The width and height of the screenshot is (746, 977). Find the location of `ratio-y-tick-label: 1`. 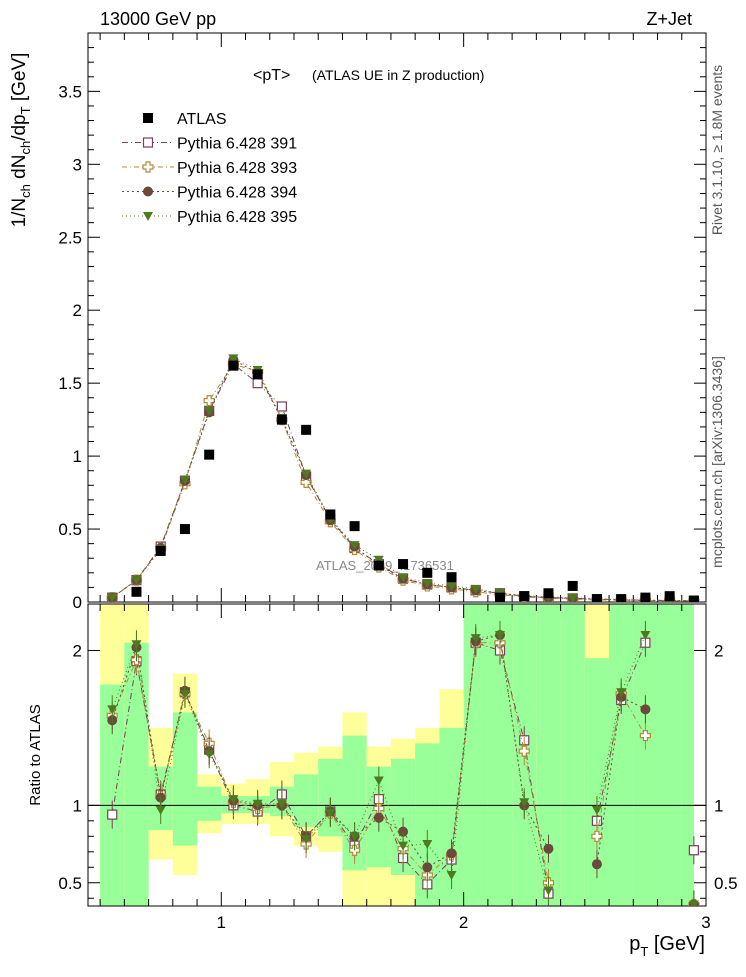

ratio-y-tick-label: 1 is located at coordinates (77, 805).